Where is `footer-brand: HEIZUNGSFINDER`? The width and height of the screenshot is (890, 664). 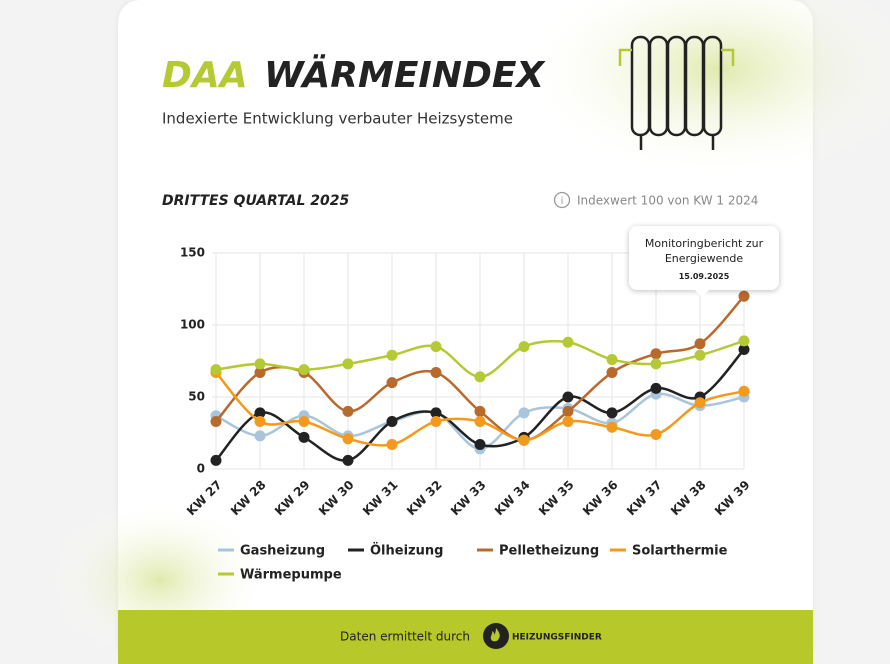 footer-brand: HEIZUNGSFINDER is located at coordinates (557, 638).